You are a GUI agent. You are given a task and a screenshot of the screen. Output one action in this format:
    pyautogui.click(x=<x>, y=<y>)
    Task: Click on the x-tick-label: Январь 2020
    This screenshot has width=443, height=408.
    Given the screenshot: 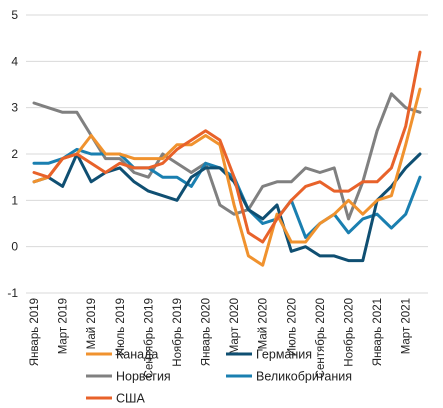 What is the action you would take?
    pyautogui.click(x=207, y=332)
    